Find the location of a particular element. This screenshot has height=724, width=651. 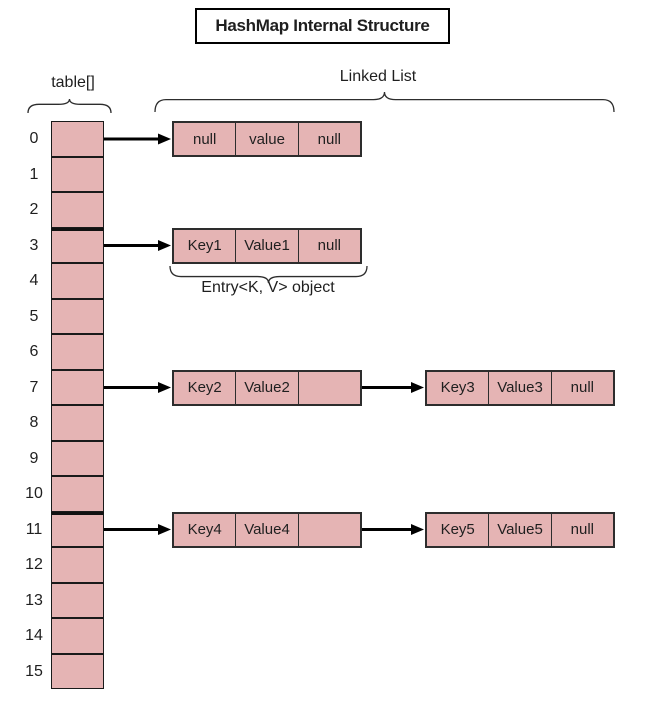

array-index-label: 9 is located at coordinates (34, 458).